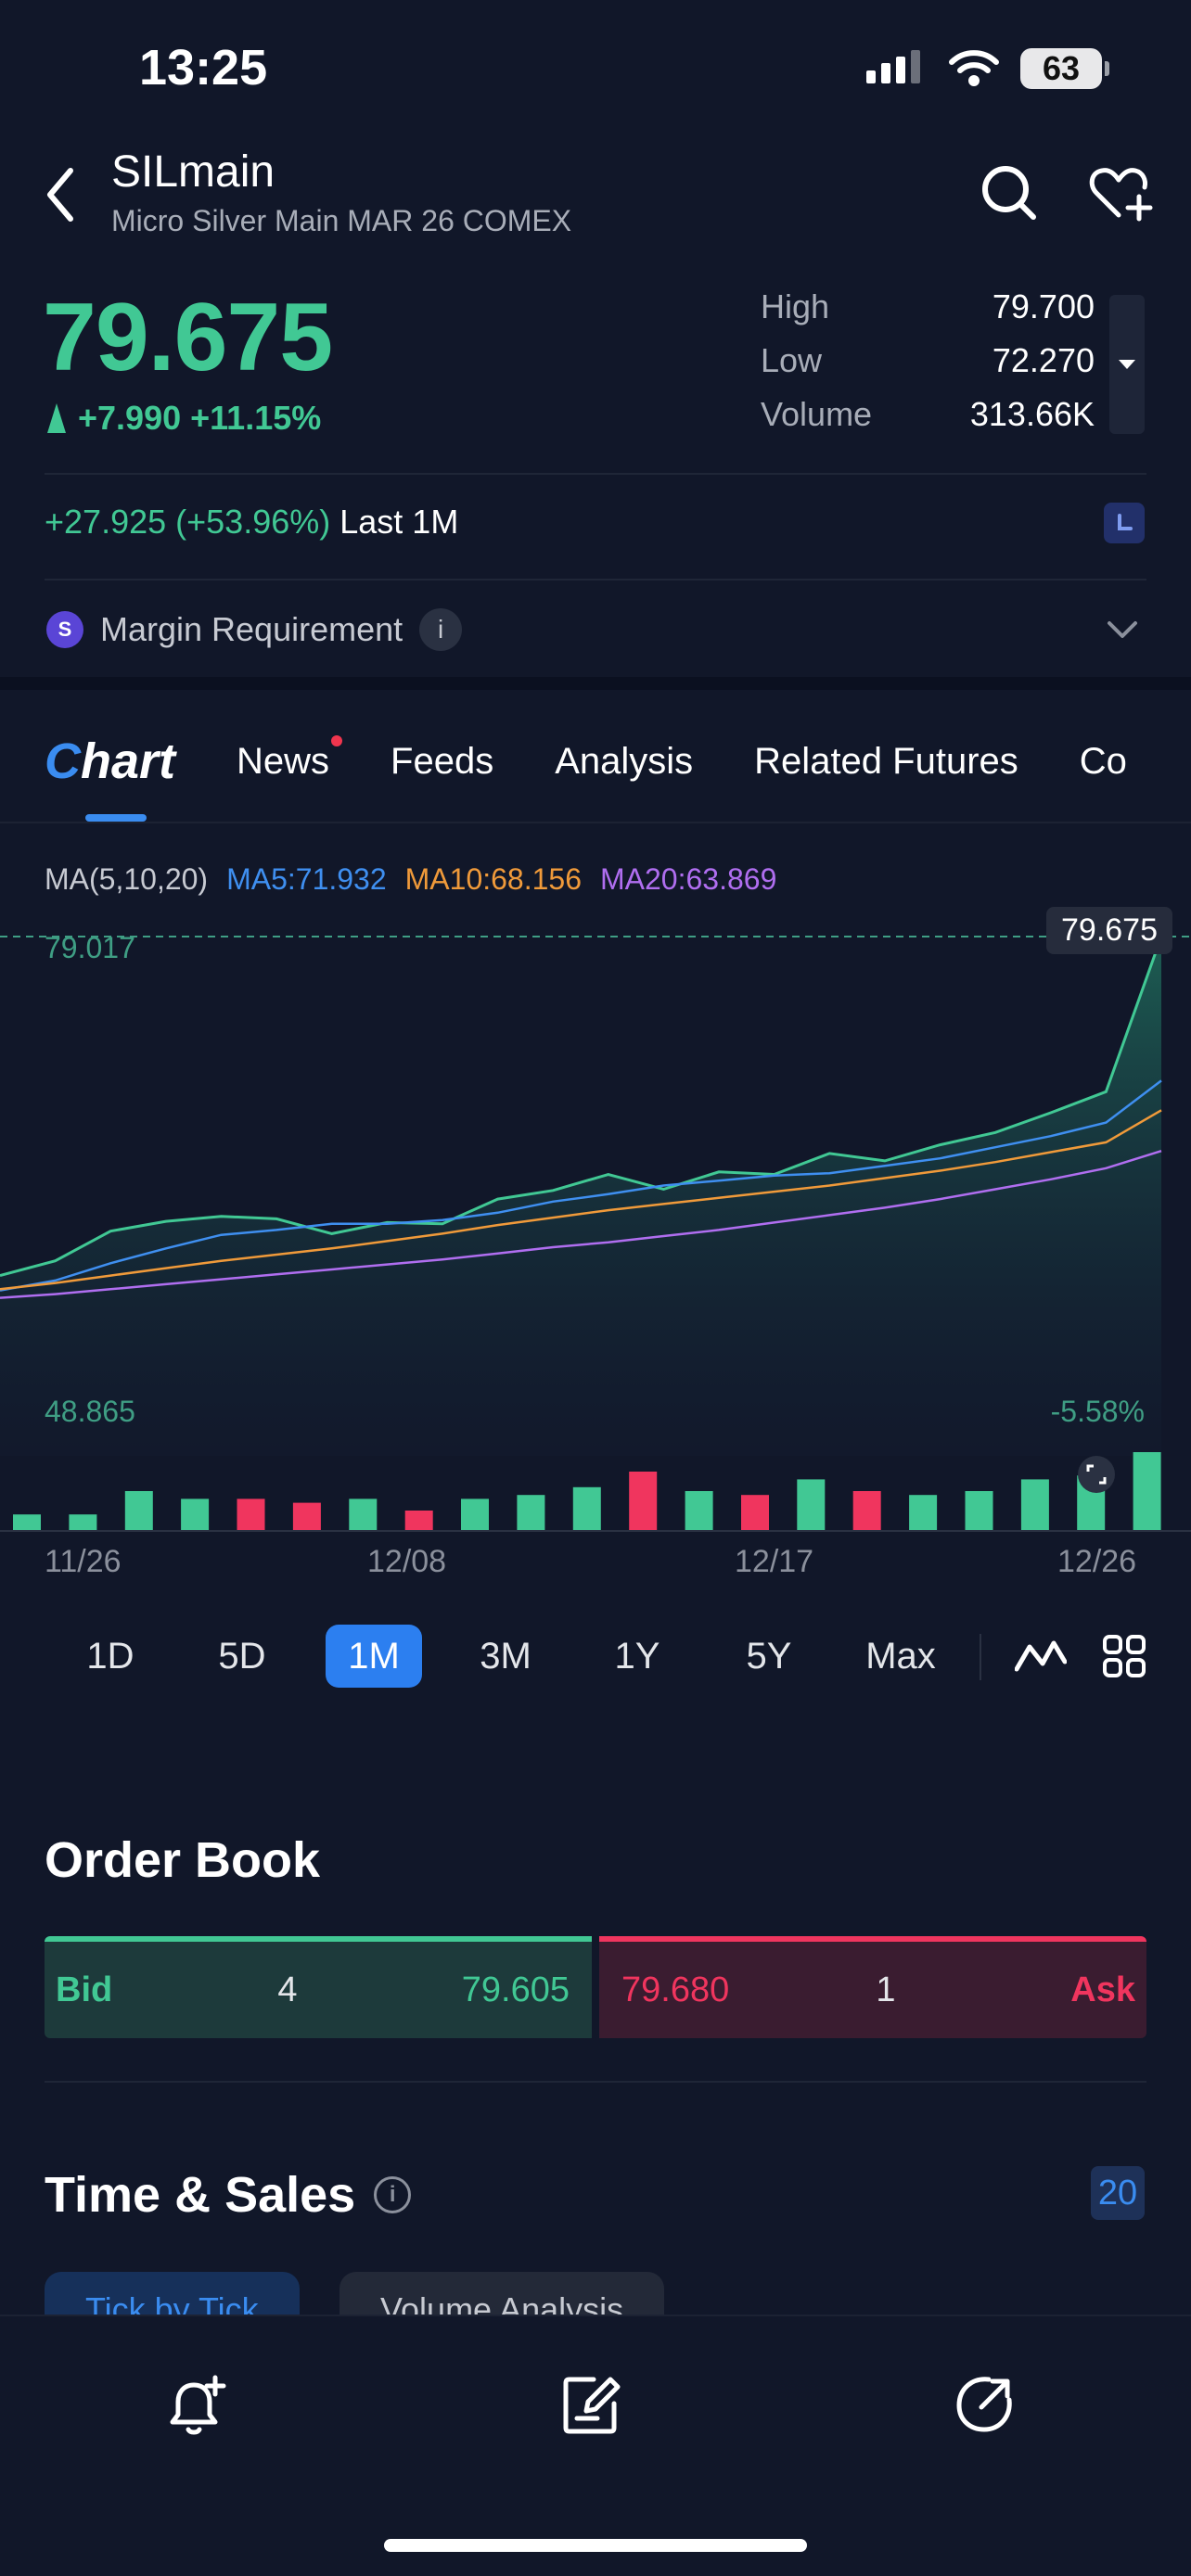  Describe the element at coordinates (1121, 193) in the screenshot. I see `add-watchlist-heart-icon` at that location.